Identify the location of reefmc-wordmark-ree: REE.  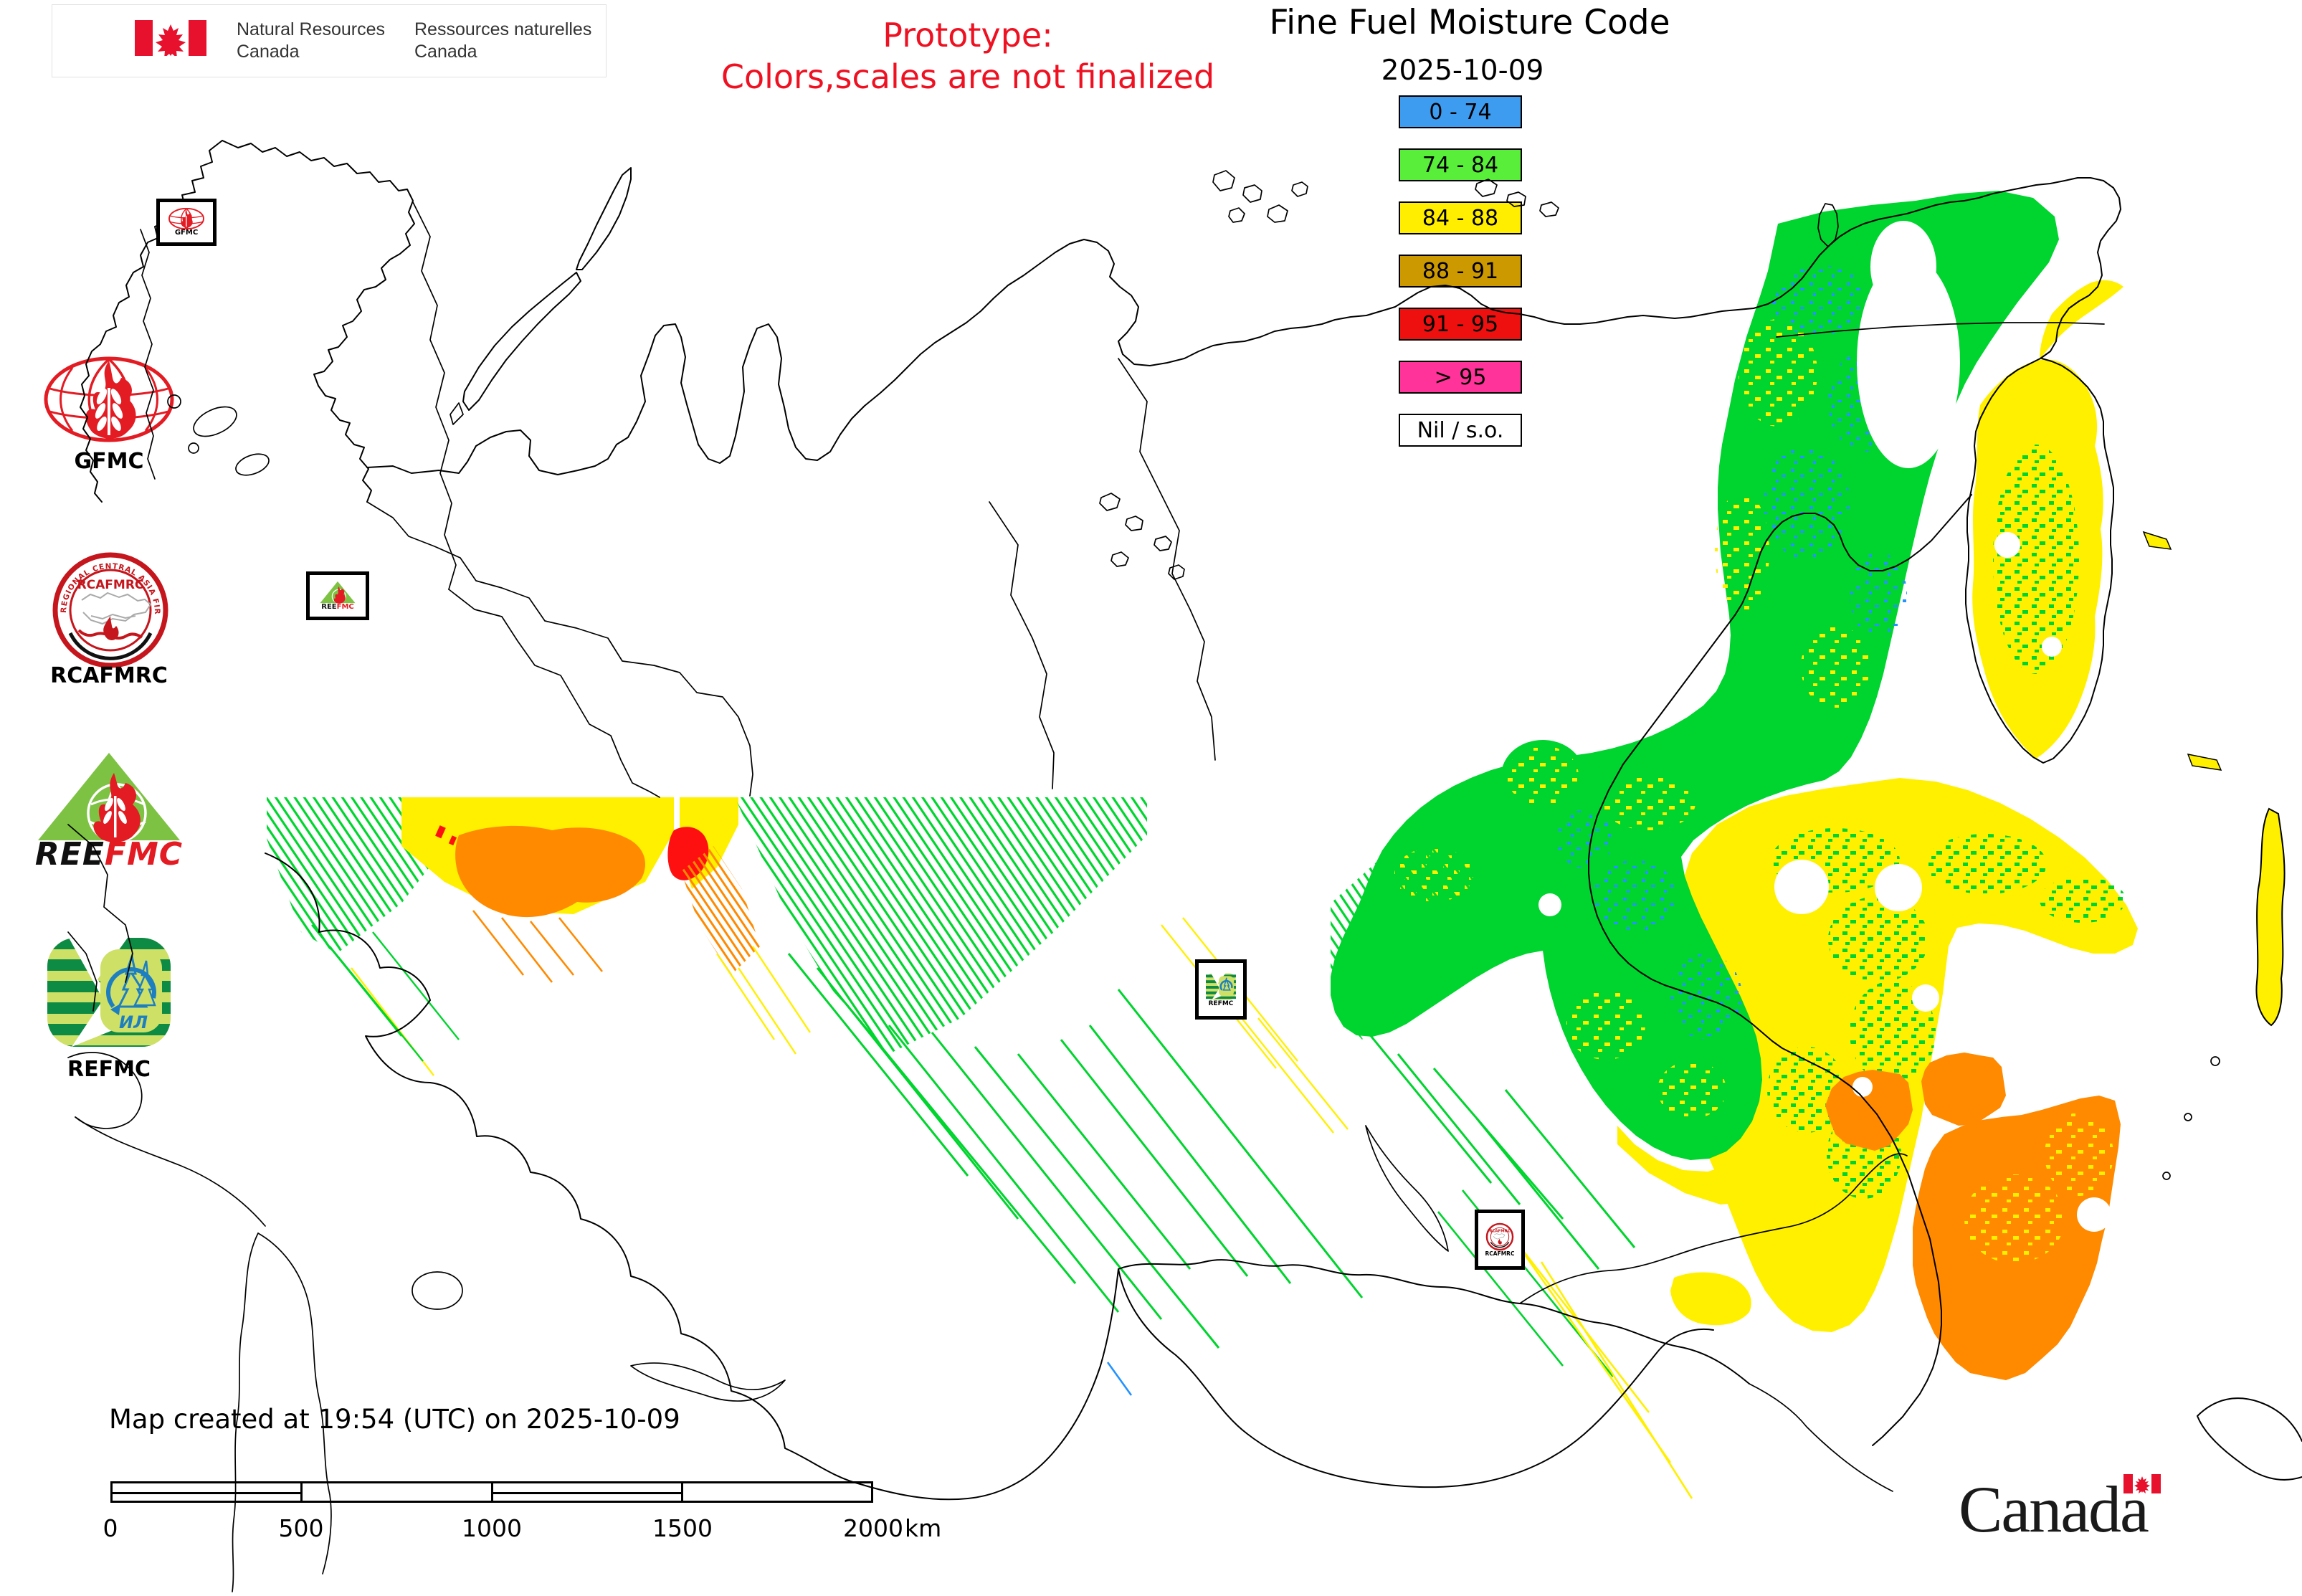
(69, 854).